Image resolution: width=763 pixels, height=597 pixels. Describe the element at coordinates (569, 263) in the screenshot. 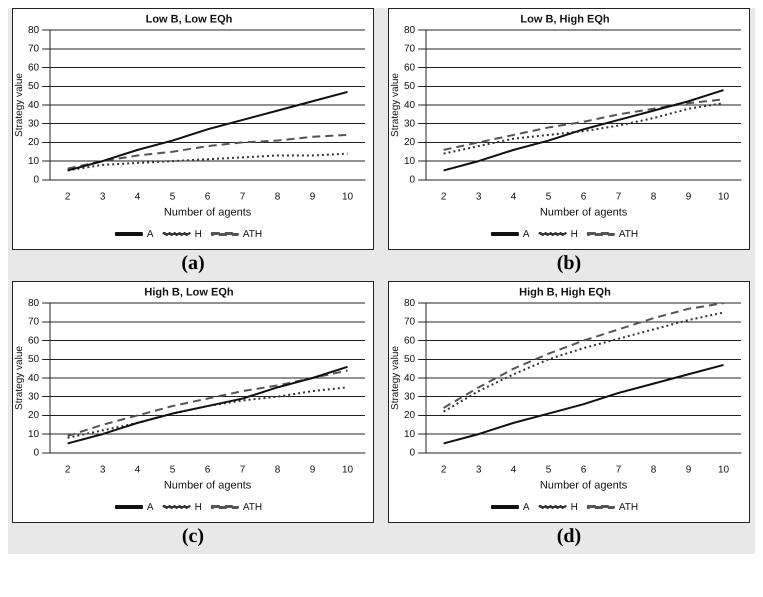

I see `text: (b)` at that location.